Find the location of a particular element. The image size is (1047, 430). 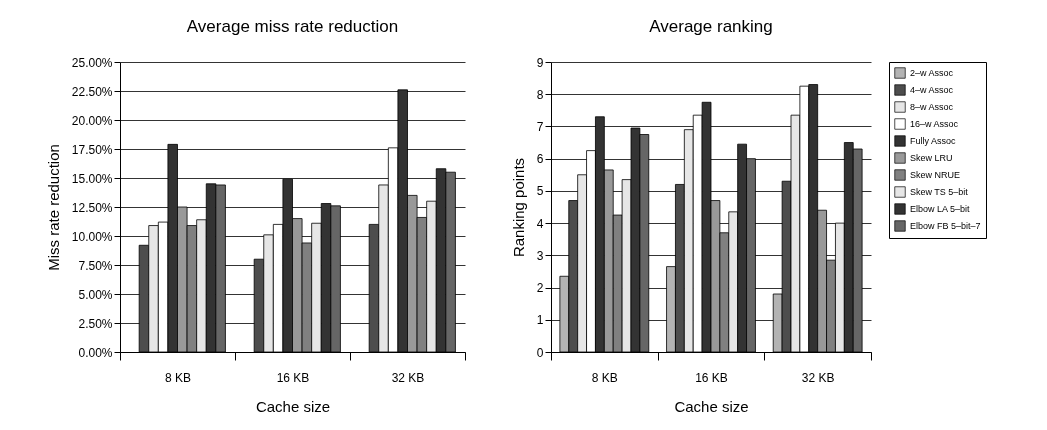

y-tick-label: 12.50% is located at coordinates (92, 207).